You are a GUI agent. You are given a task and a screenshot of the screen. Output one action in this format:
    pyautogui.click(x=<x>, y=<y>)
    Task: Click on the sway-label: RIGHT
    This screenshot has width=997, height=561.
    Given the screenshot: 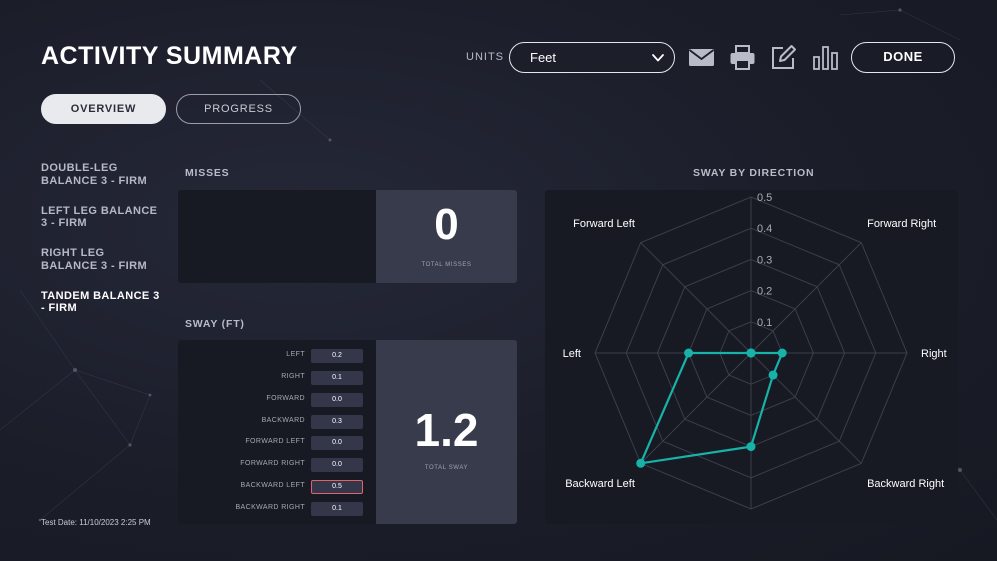 What is the action you would take?
    pyautogui.click(x=293, y=376)
    